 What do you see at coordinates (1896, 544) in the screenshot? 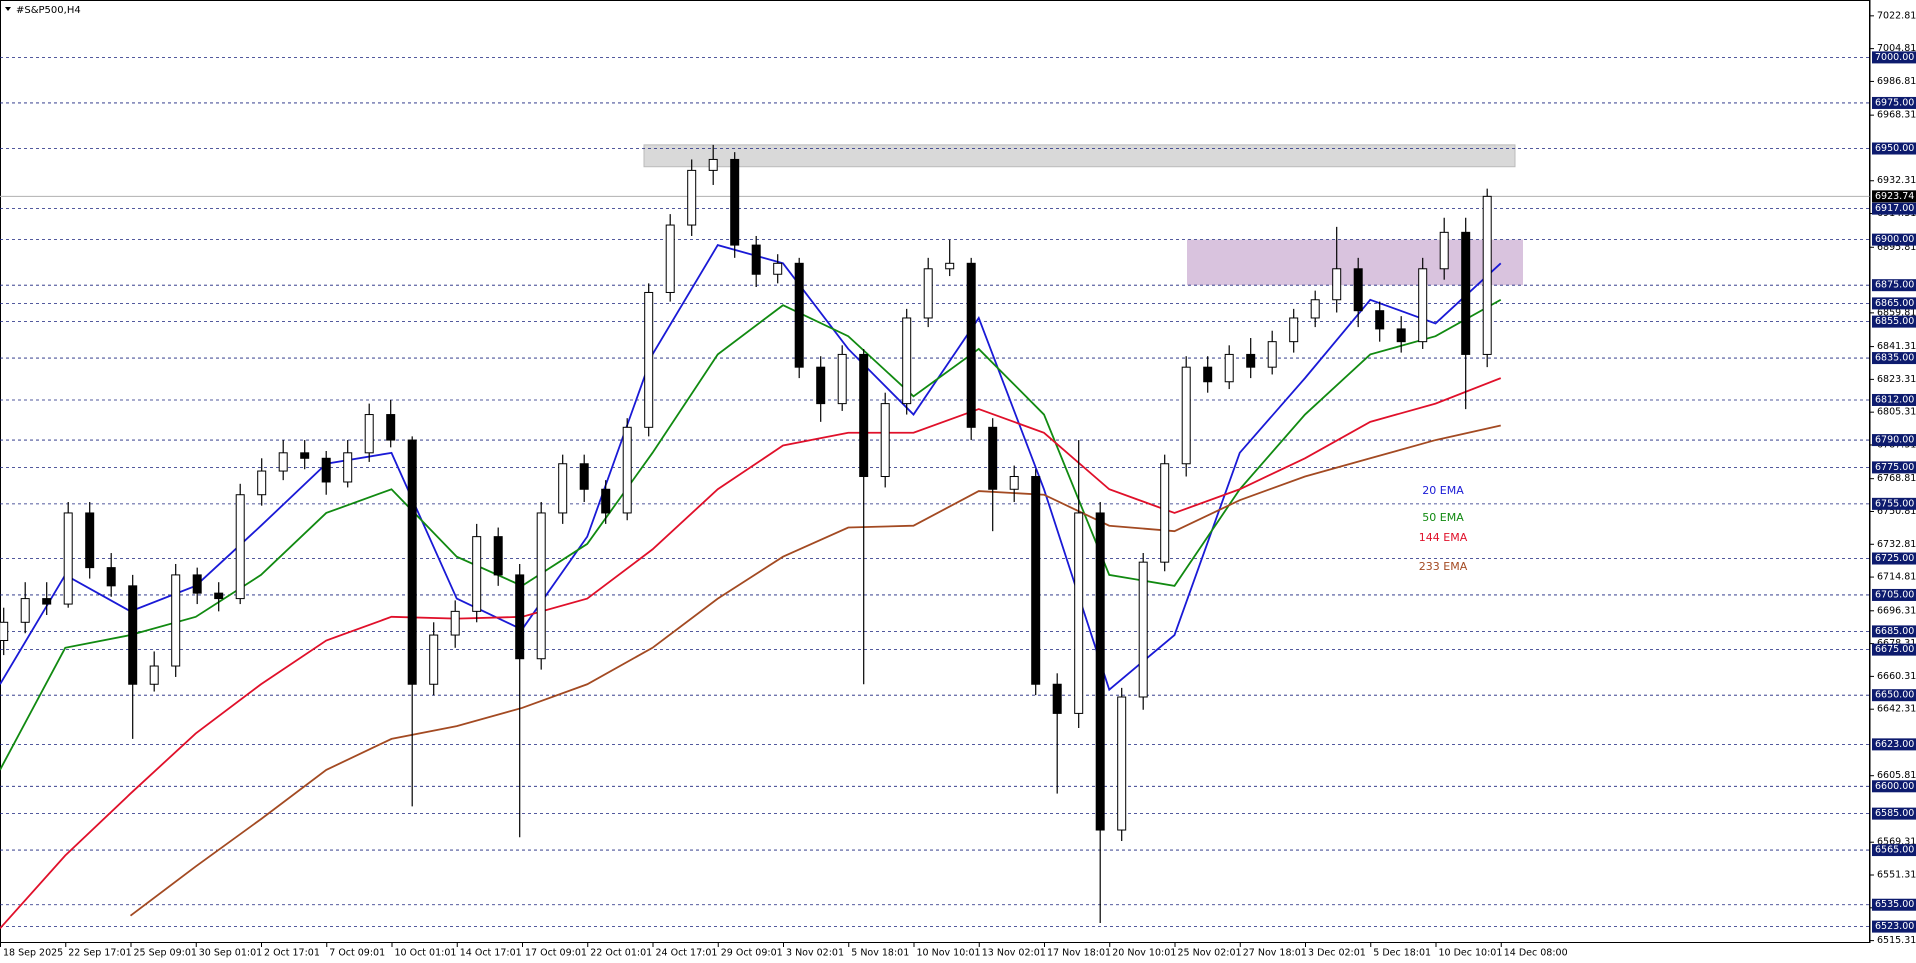
I see `y-tick-label: 6732.81` at bounding box center [1896, 544].